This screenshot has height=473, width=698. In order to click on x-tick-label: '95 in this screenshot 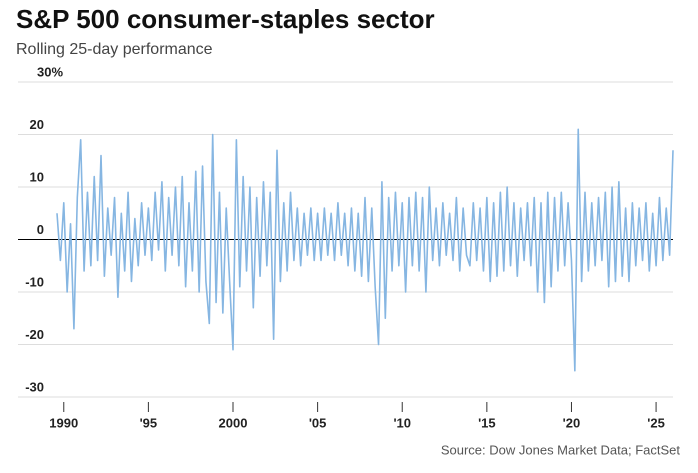, I will do `click(149, 422)`.